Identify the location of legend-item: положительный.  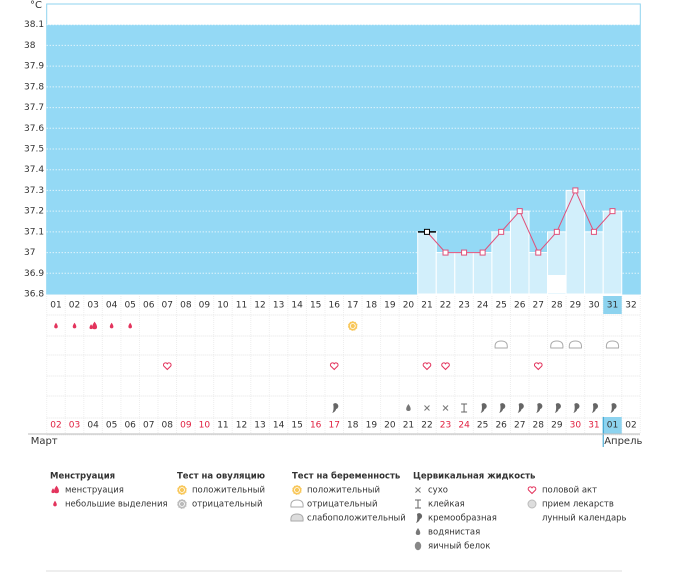
(343, 491).